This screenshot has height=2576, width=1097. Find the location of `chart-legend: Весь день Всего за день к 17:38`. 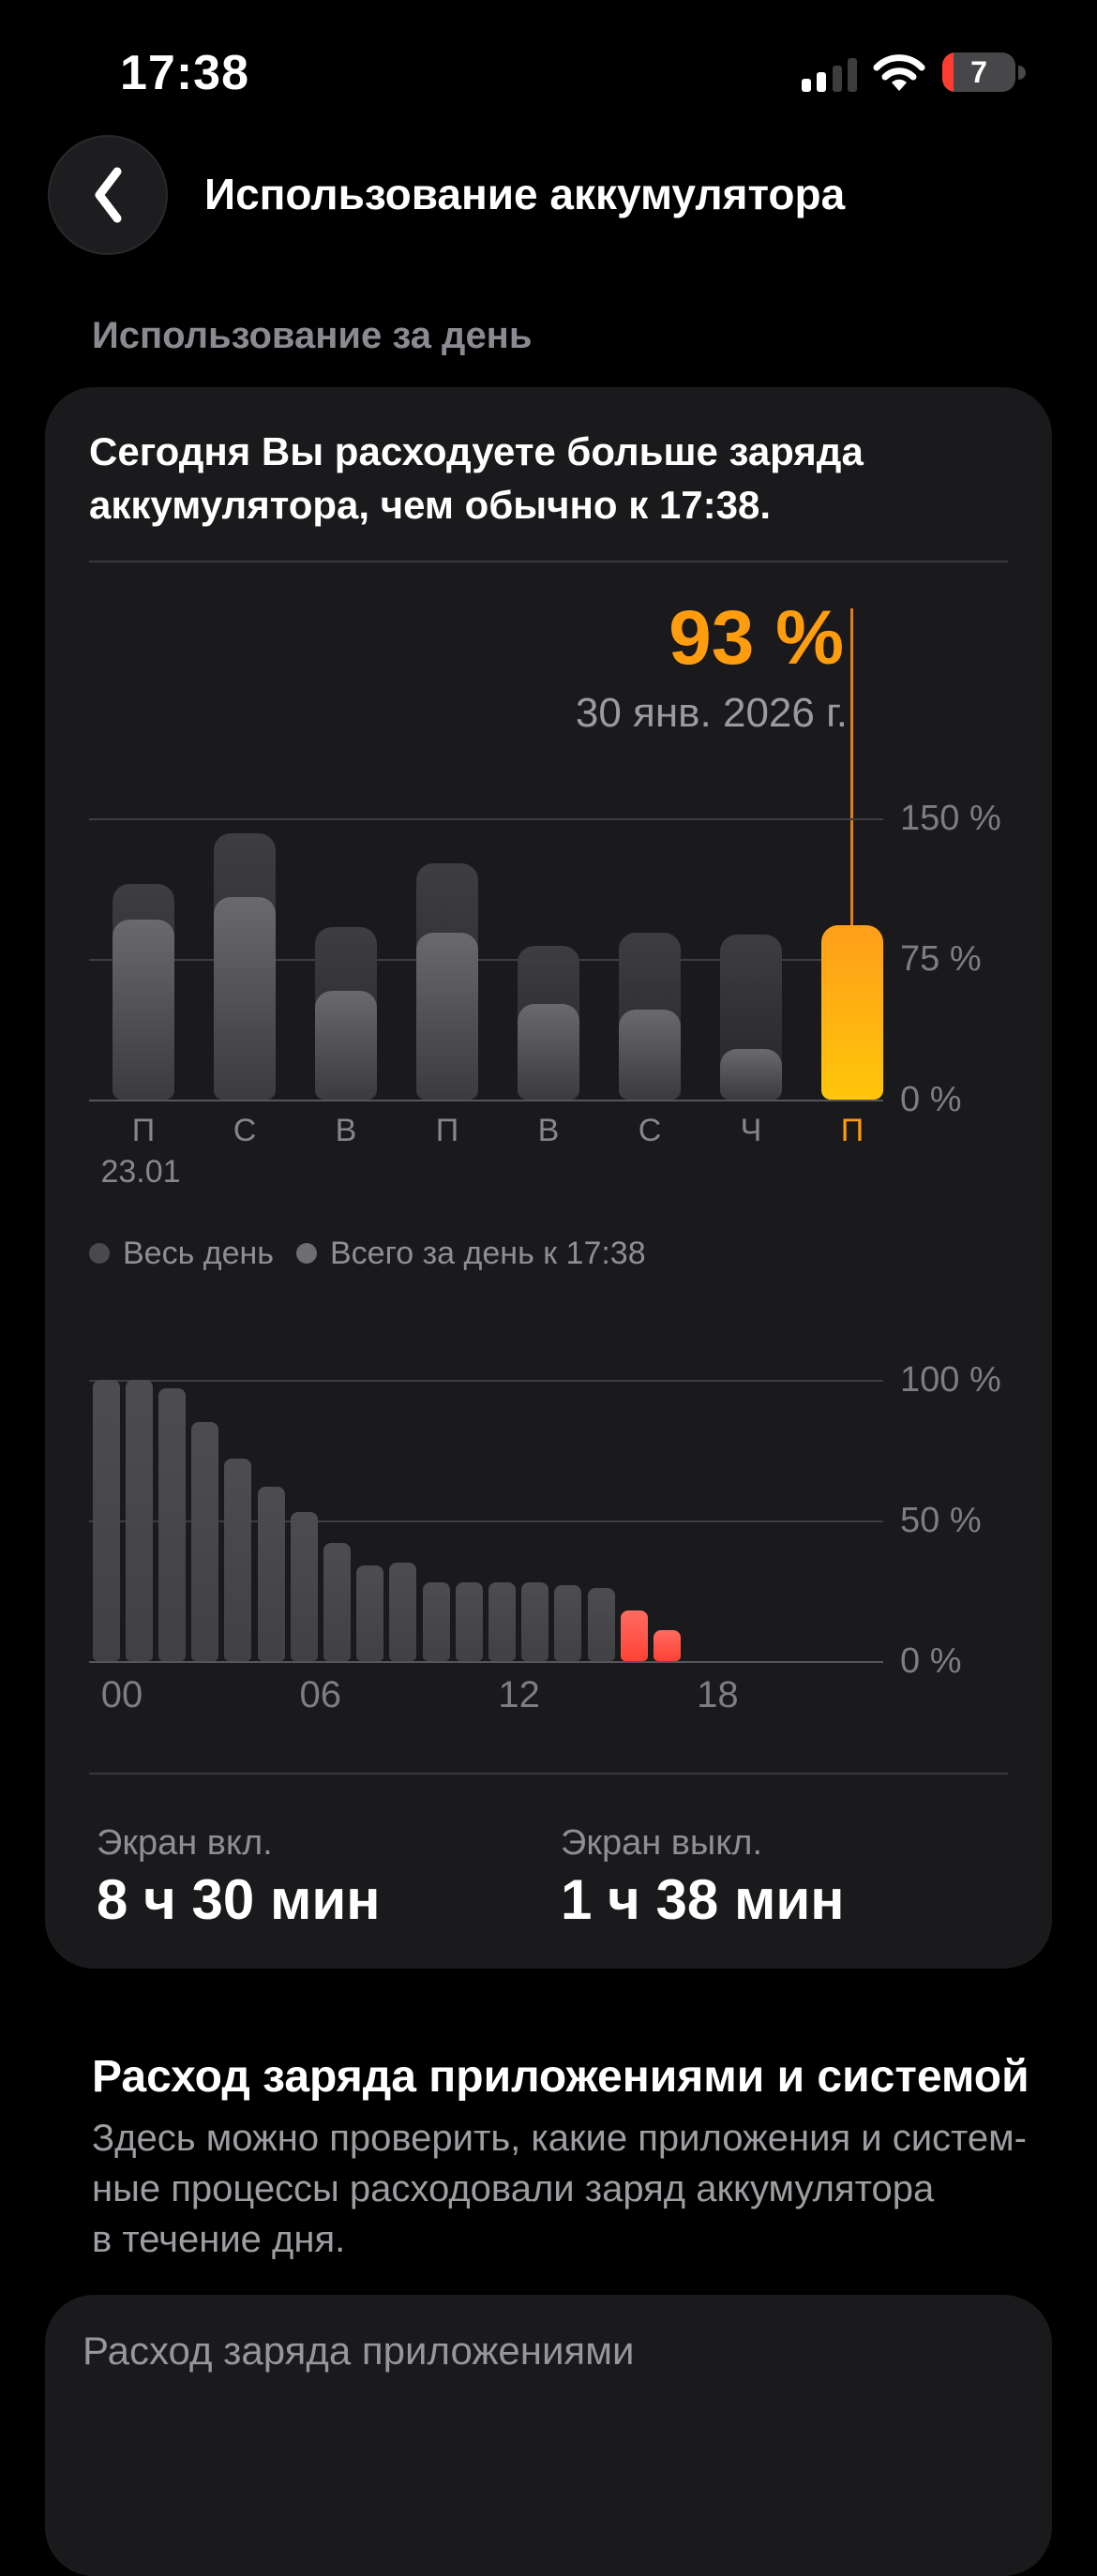

chart-legend: Весь день Всего за день к 17:38 is located at coordinates (367, 1254).